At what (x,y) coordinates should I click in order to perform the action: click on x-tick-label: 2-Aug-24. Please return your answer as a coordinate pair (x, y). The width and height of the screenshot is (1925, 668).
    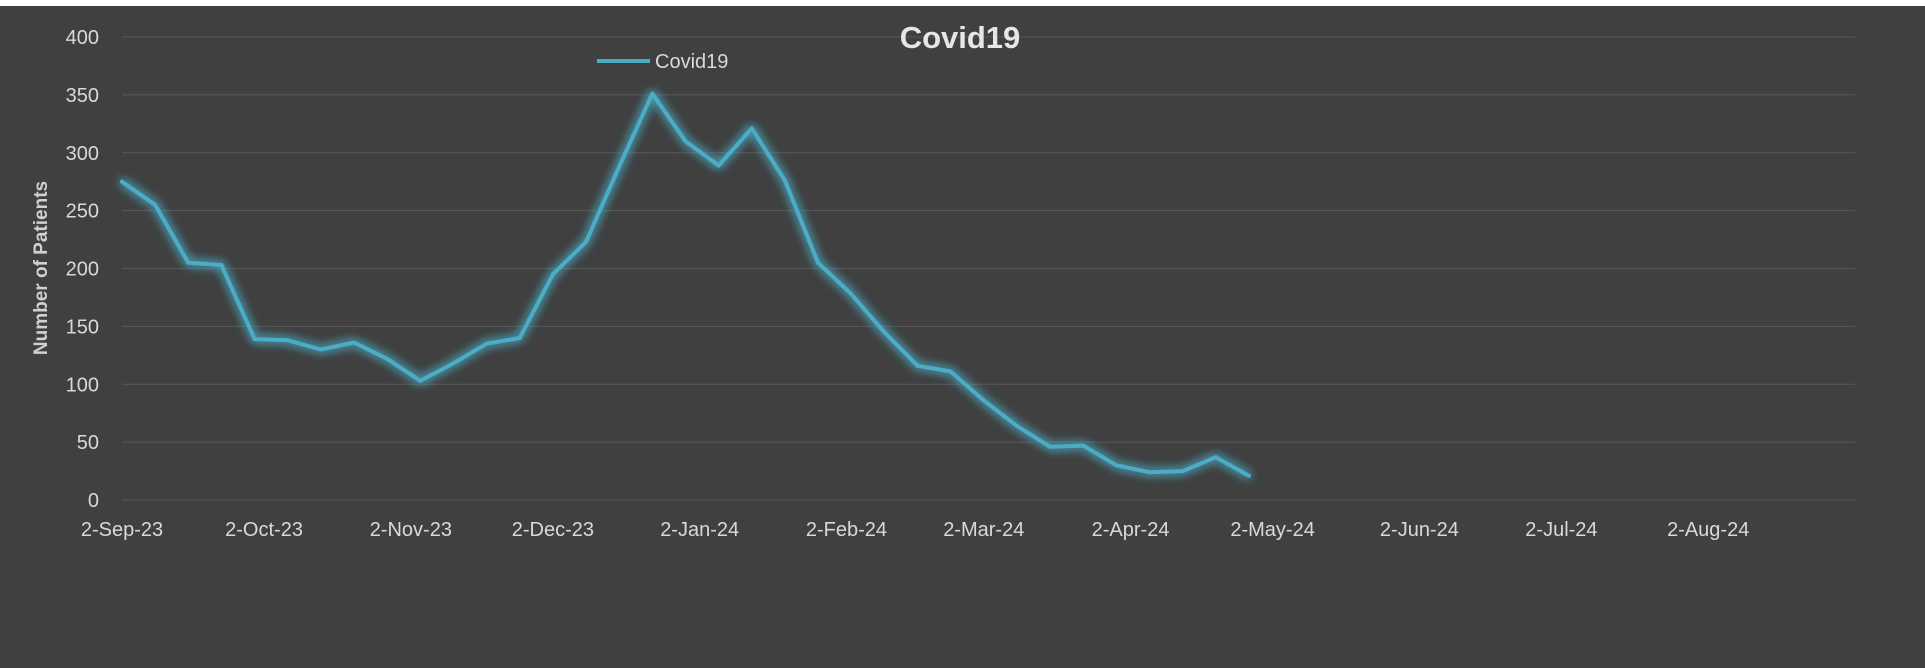
    Looking at the image, I should click on (1708, 530).